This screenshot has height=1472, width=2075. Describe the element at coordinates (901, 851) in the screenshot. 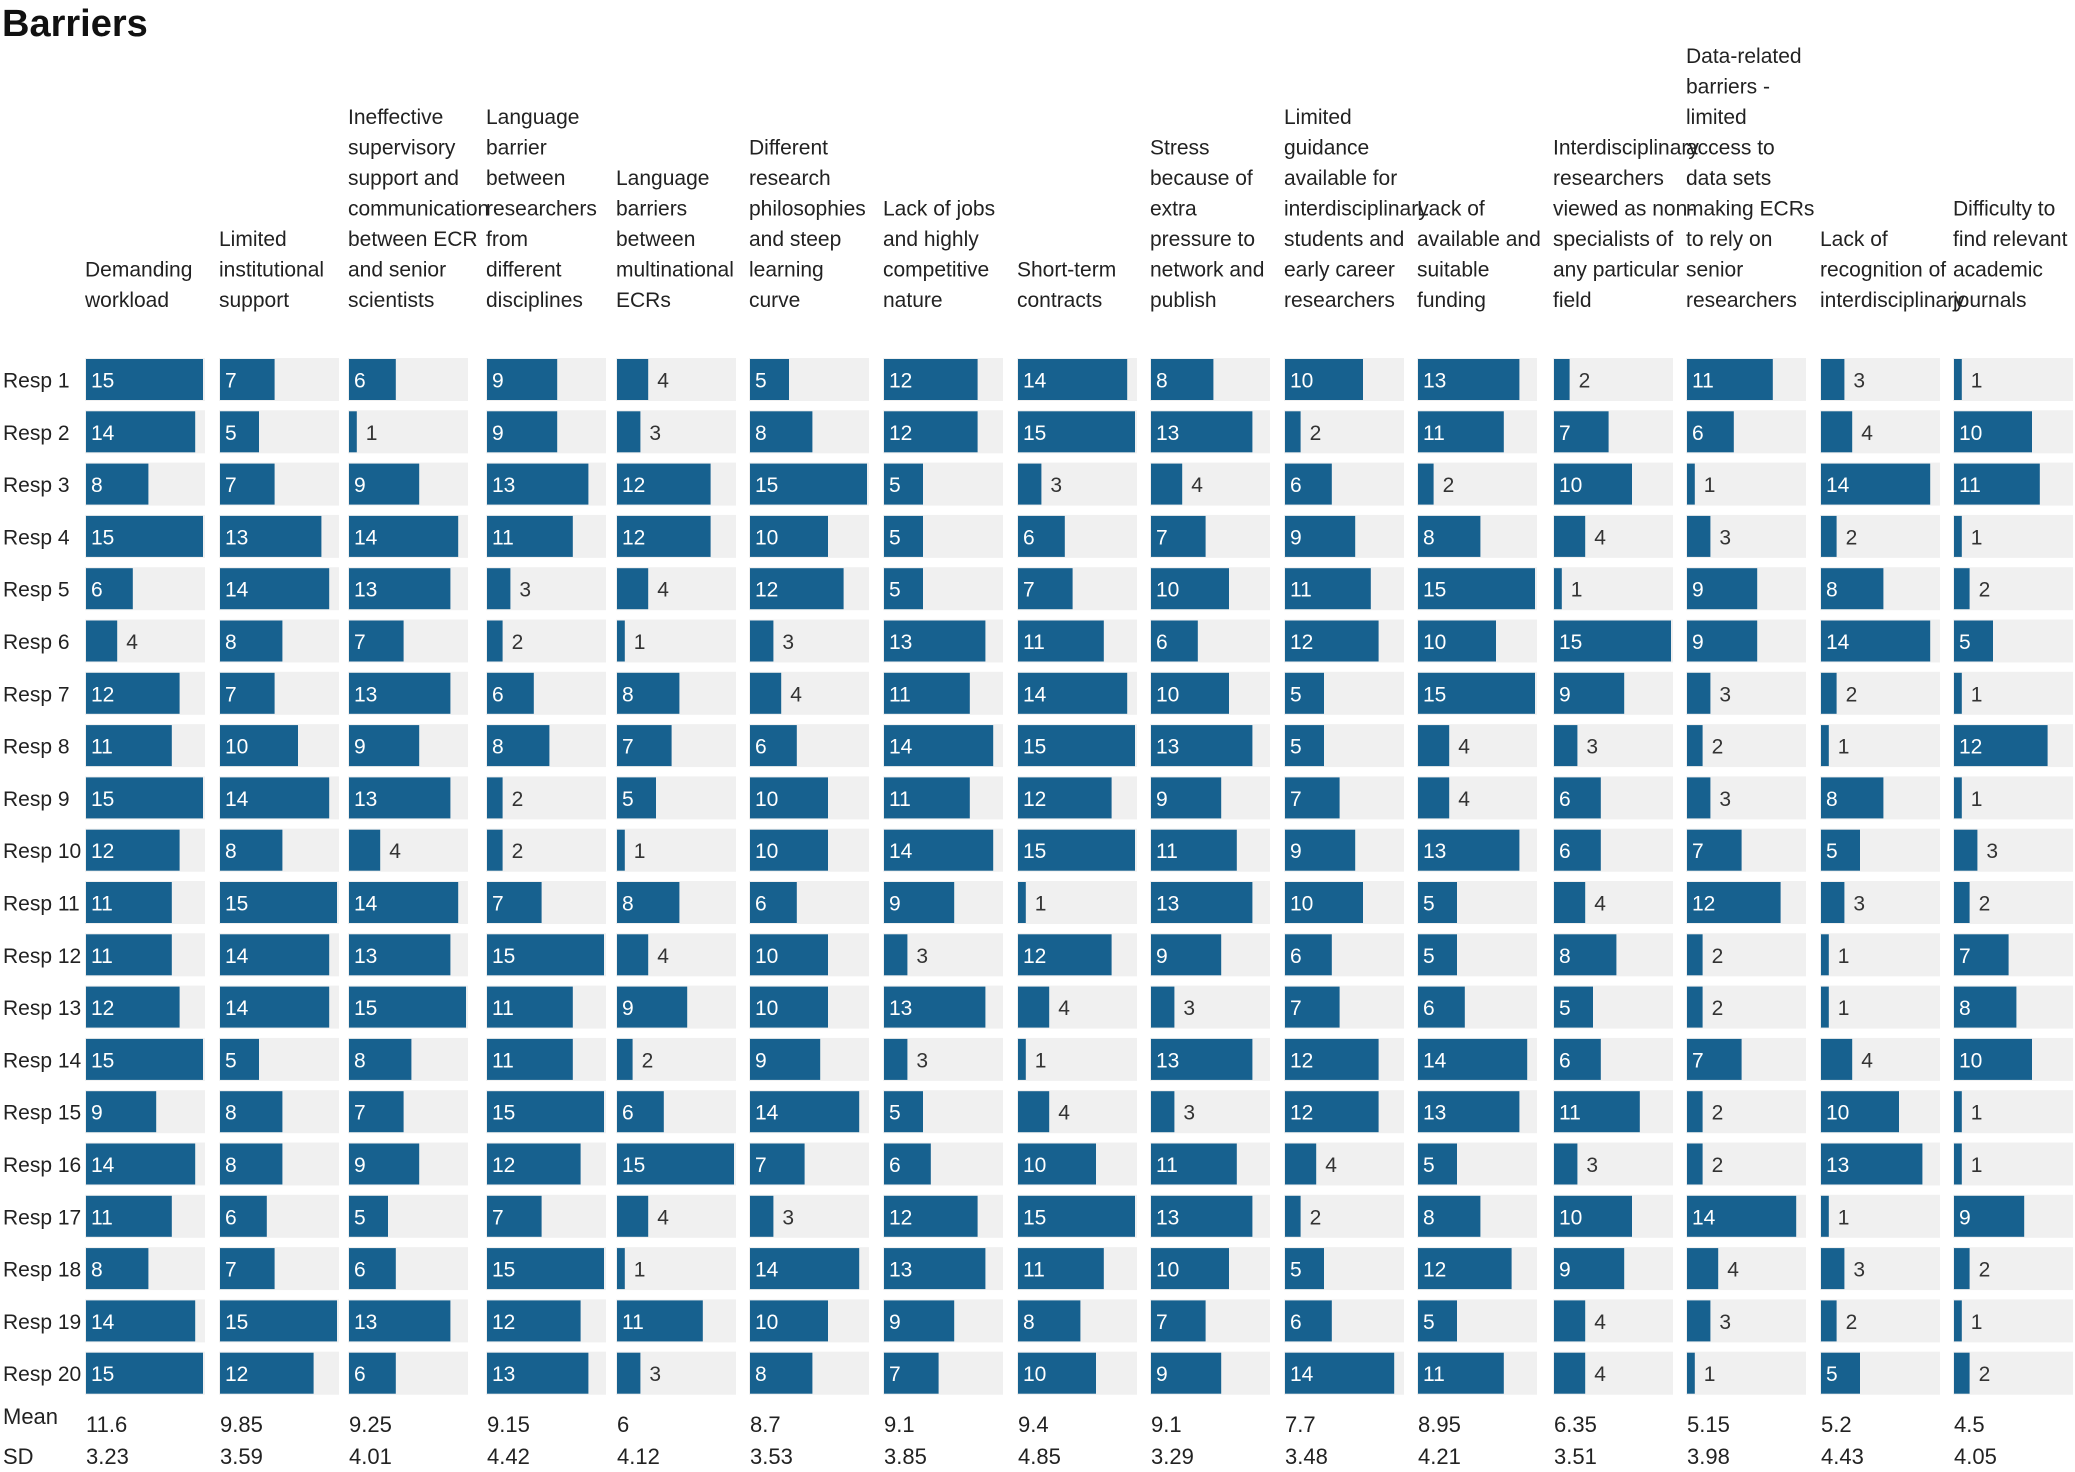

I see `bar-value-label: 14` at that location.